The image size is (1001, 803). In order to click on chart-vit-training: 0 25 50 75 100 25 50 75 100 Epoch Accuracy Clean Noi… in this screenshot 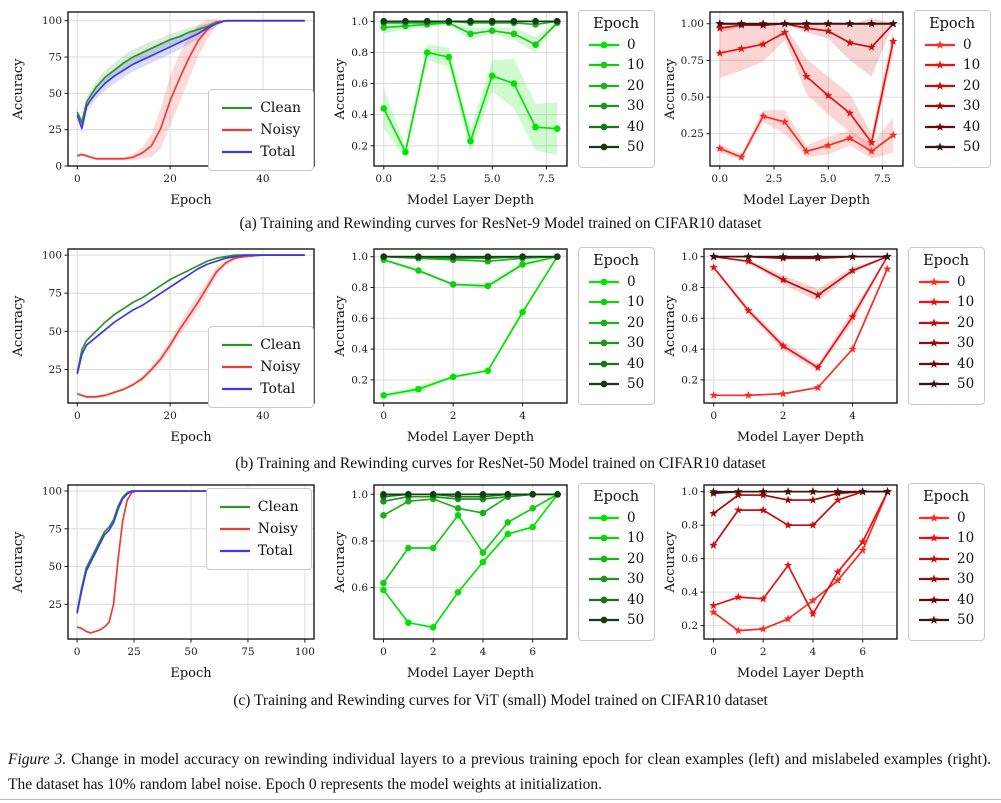, I will do `click(166, 580)`.